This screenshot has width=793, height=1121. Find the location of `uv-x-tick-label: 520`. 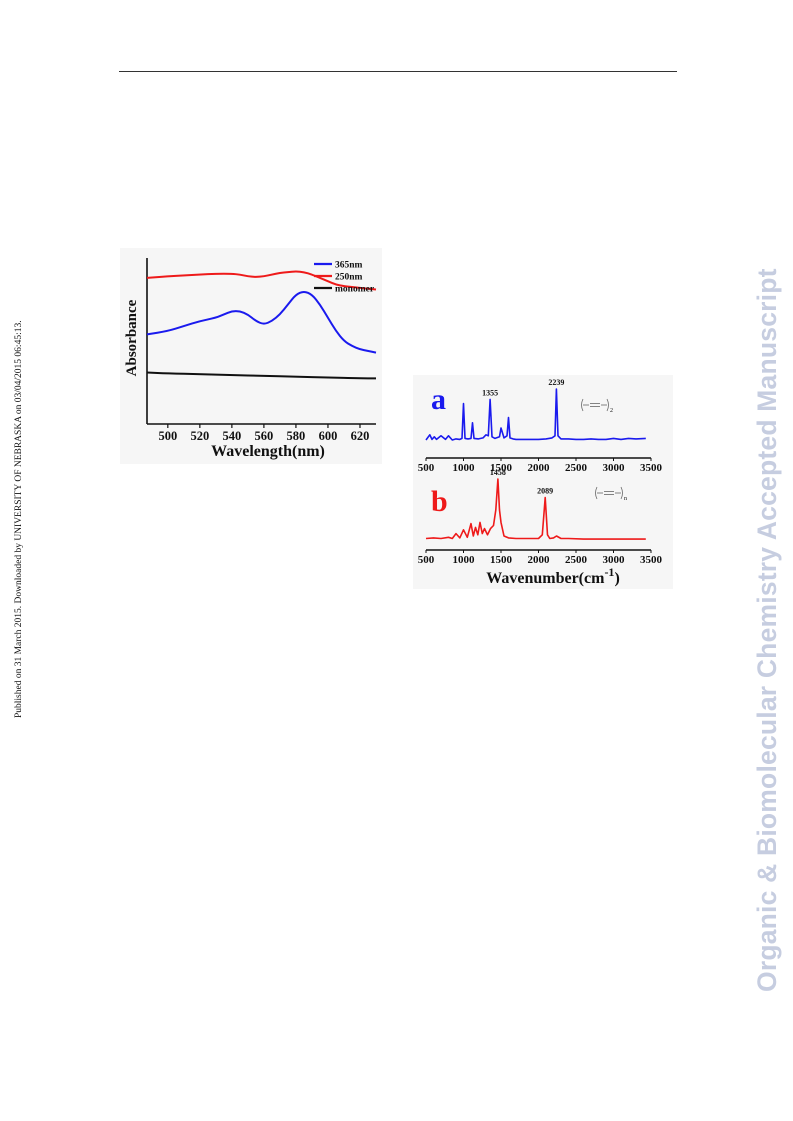

uv-x-tick-label: 520 is located at coordinates (199, 436).